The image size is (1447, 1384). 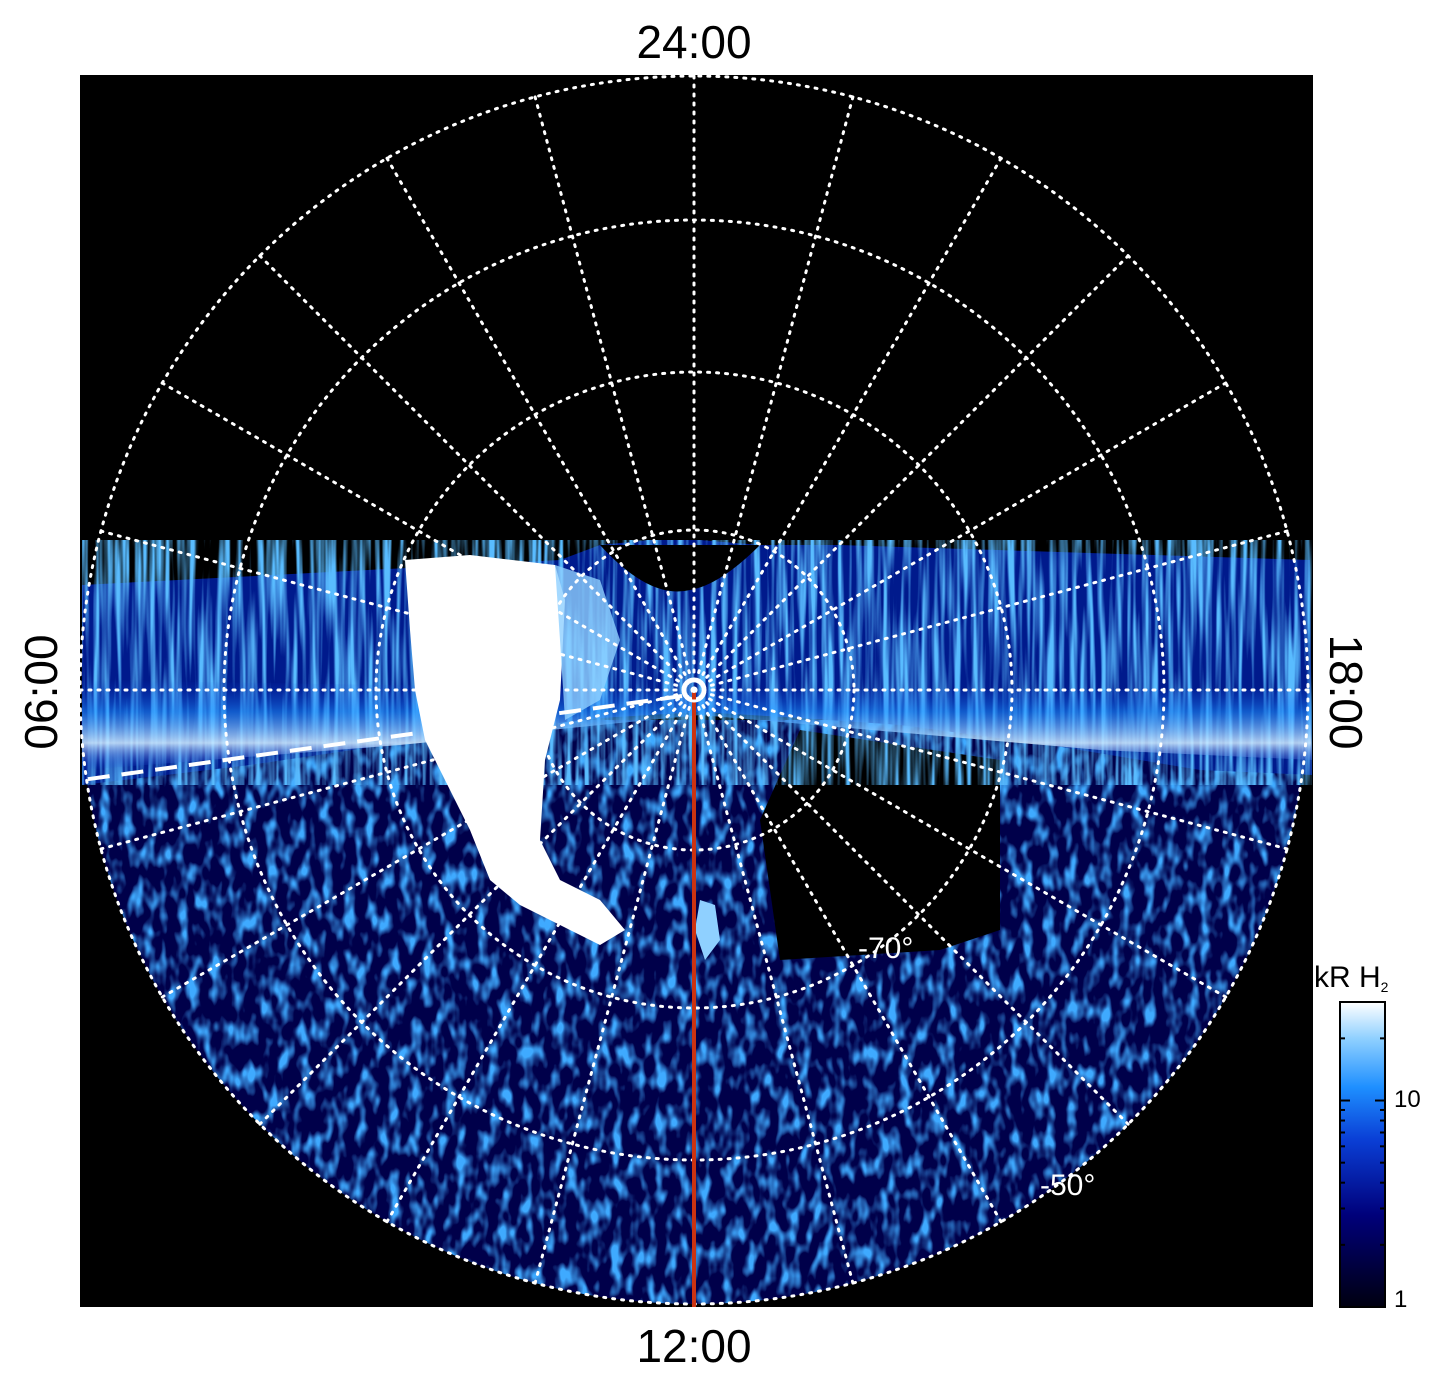 I want to click on colorbar-tick-label-1: 1, so click(x=1400, y=1299).